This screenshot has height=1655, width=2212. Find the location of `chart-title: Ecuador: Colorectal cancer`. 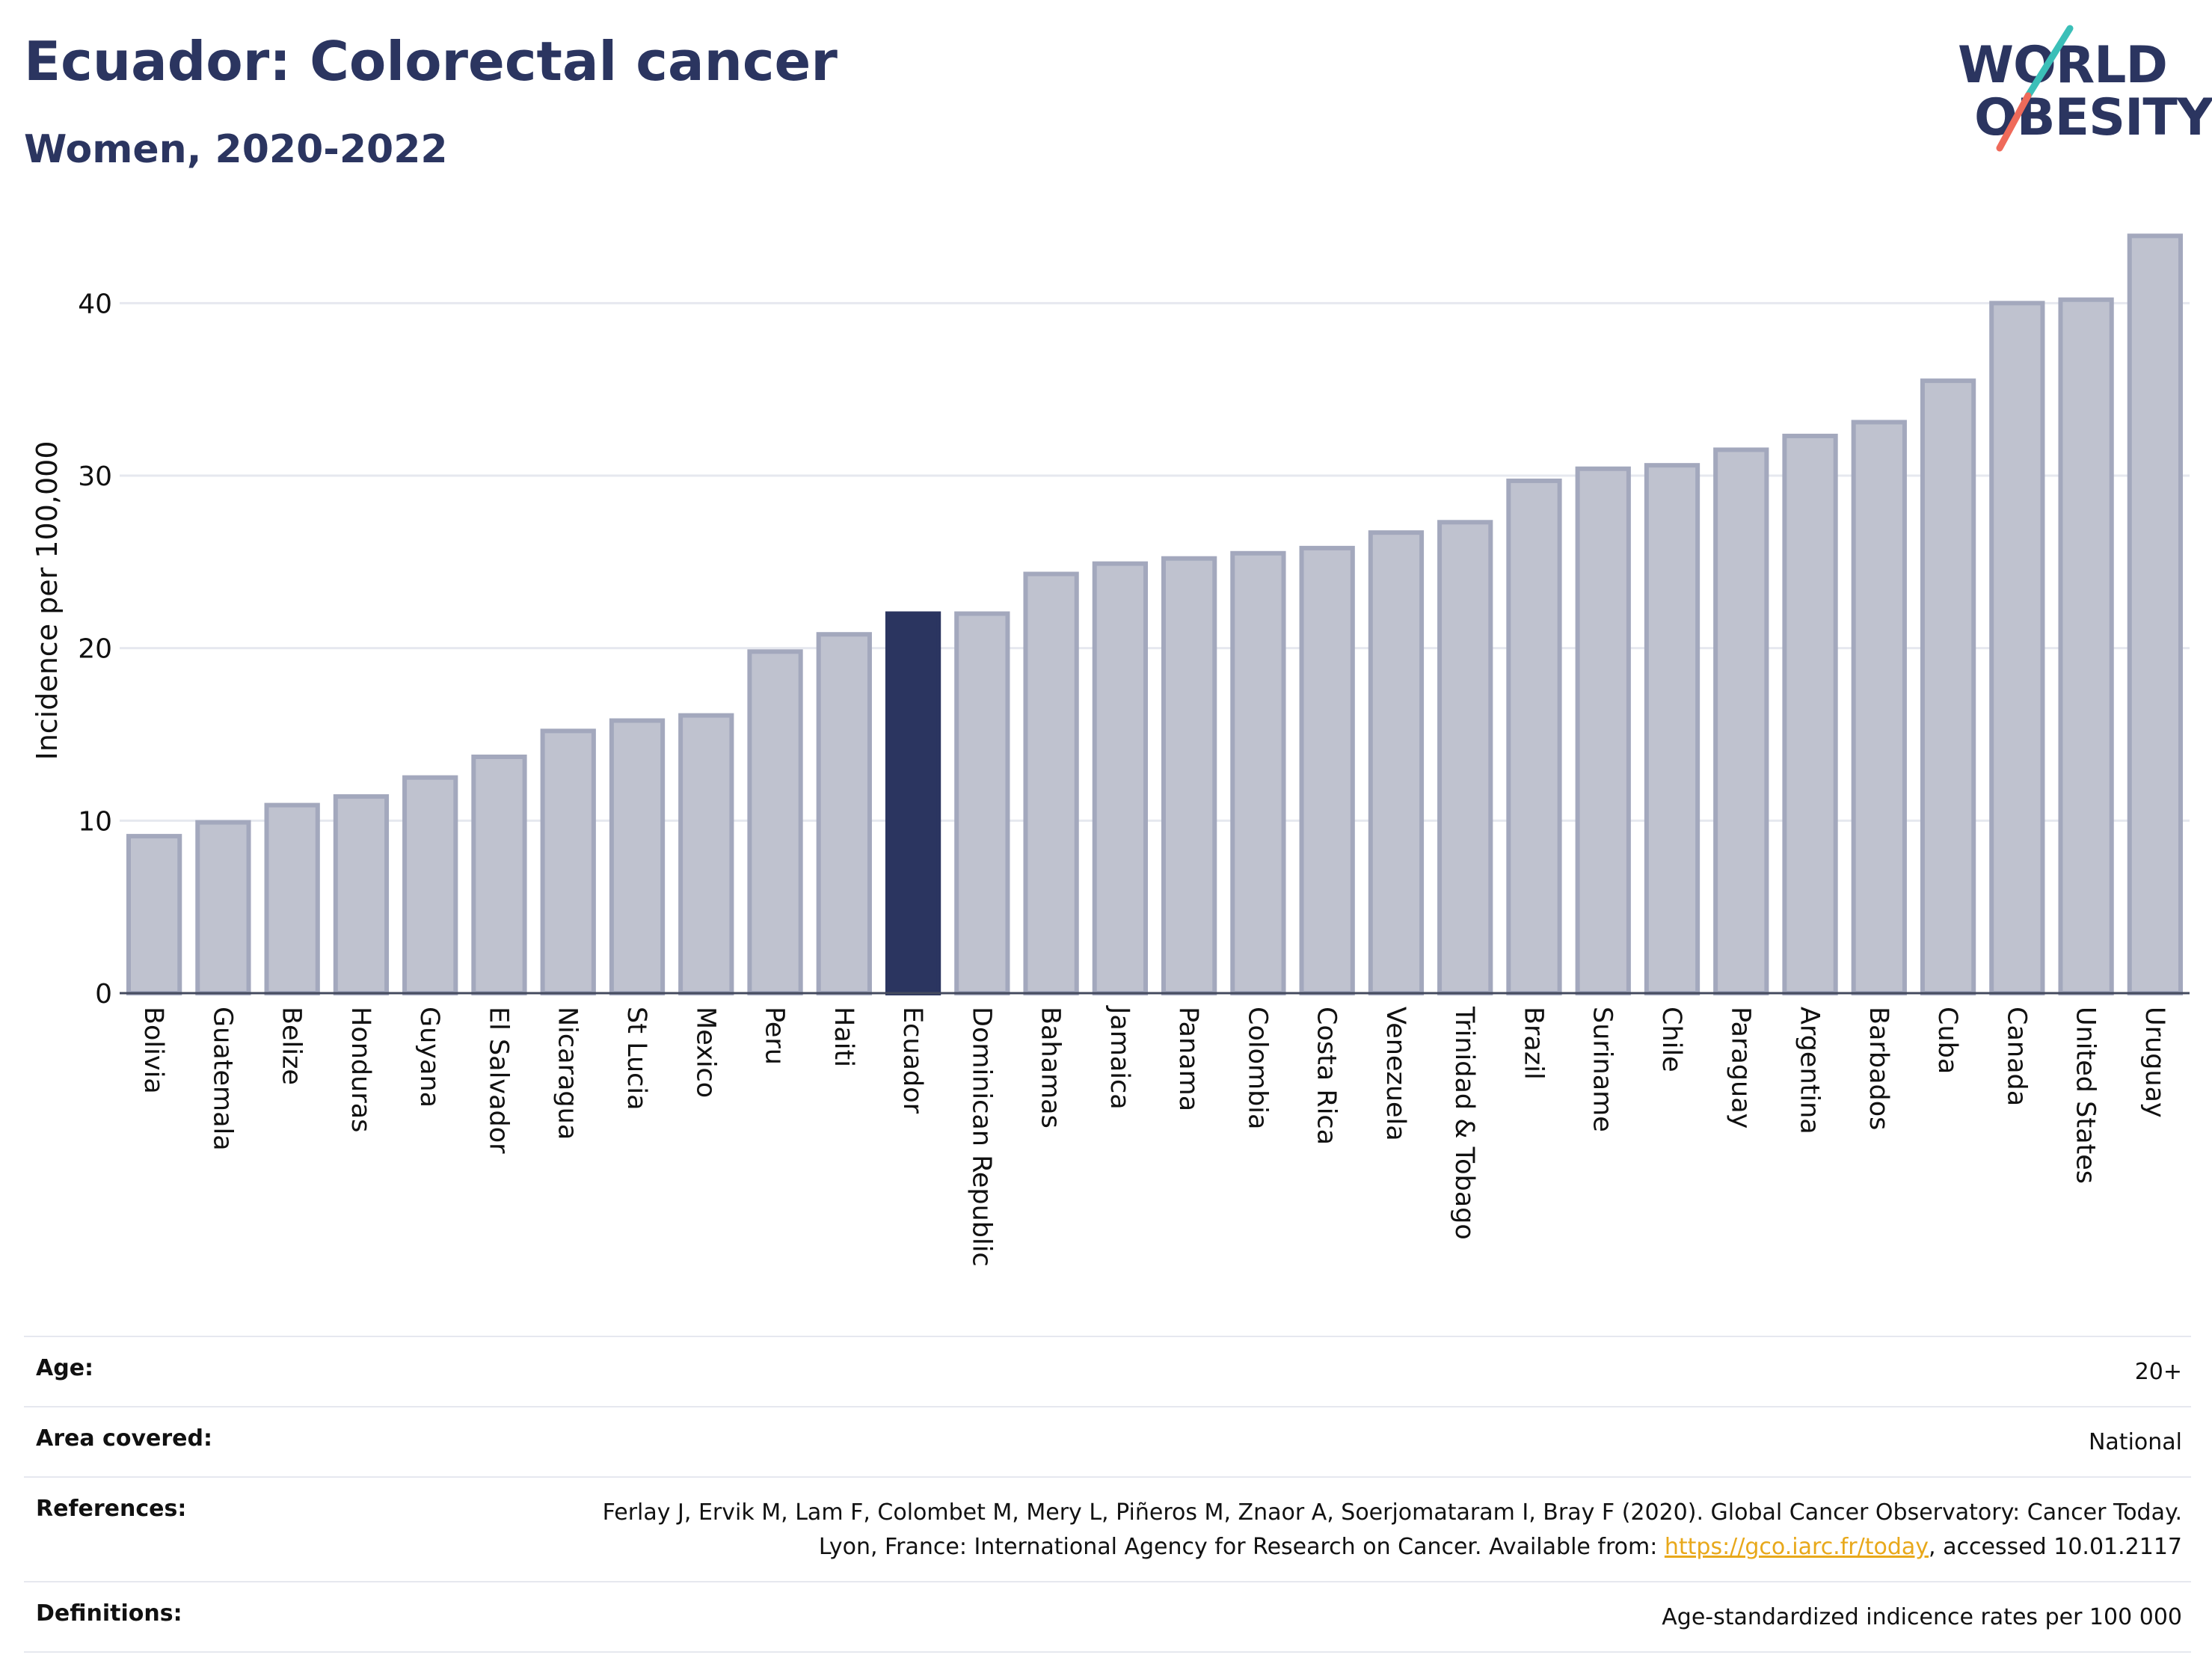

chart-title: Ecuador: Colorectal cancer is located at coordinates (431, 61).